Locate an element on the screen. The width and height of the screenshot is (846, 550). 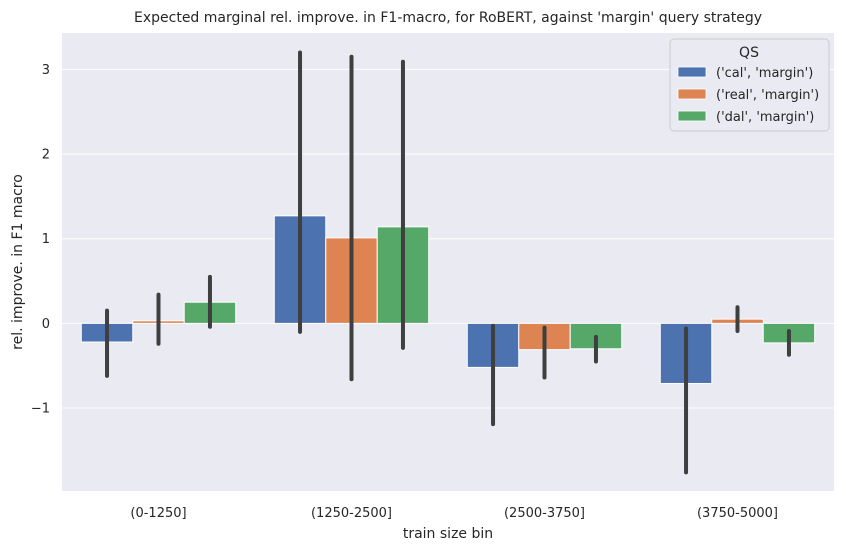
x-tick-label: (1250-2500] is located at coordinates (351, 513).